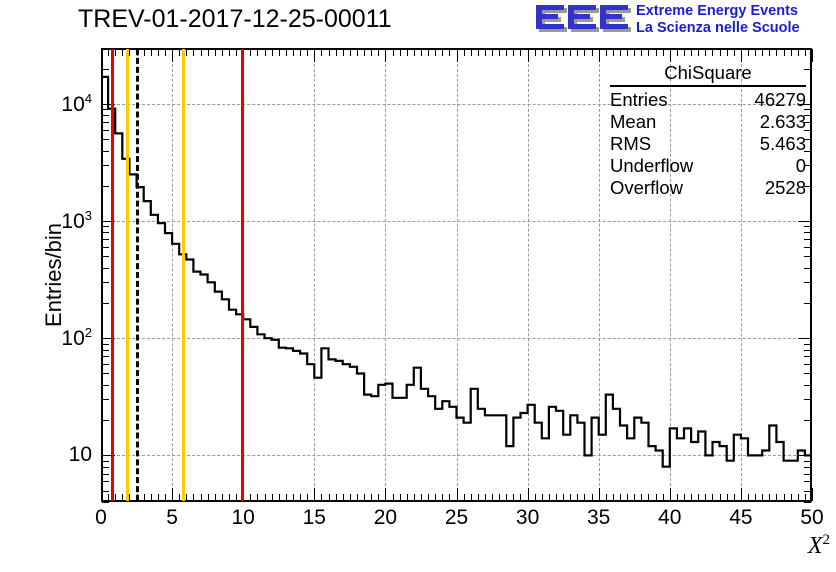 Image resolution: width=836 pixels, height=572 pixels. I want to click on eee-logo-line2: La Scienza nelle Scuole, so click(718, 28).